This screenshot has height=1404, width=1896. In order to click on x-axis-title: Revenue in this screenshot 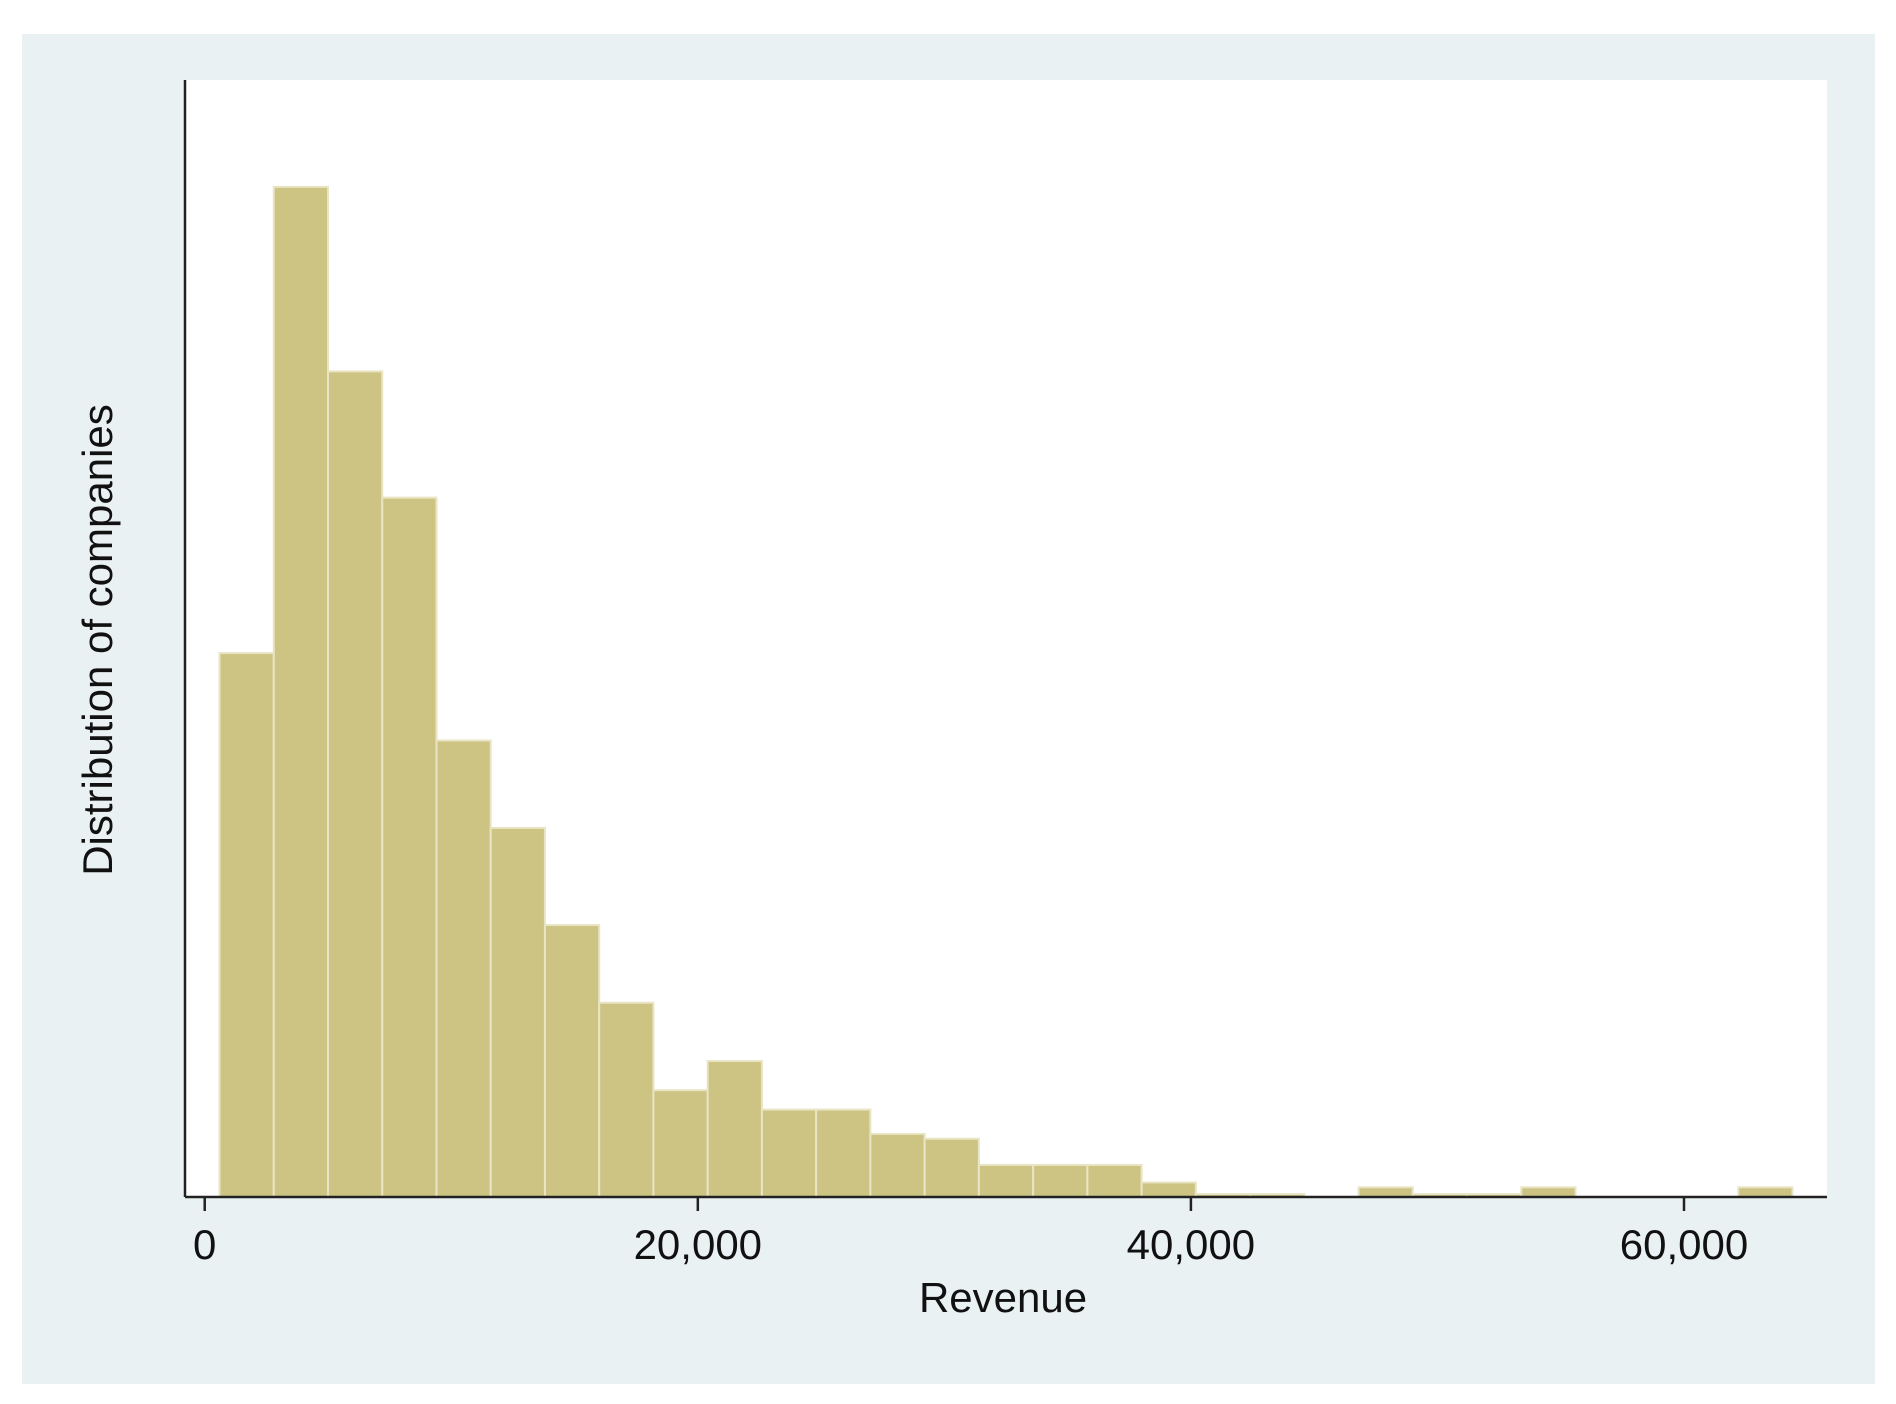, I will do `click(1003, 1297)`.